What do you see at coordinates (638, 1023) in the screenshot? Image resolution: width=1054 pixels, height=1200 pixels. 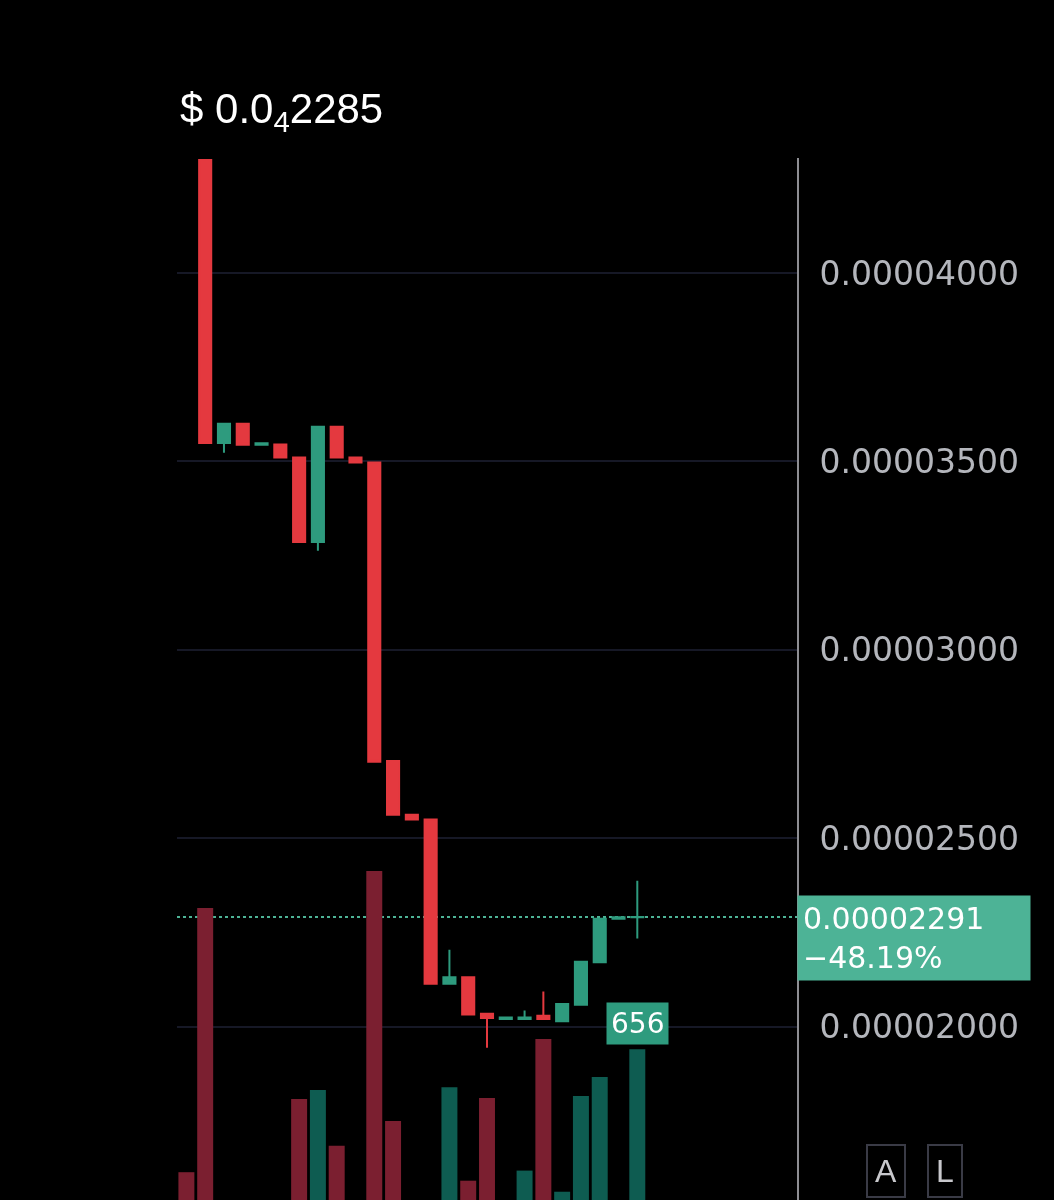 I see `data-label: 656` at bounding box center [638, 1023].